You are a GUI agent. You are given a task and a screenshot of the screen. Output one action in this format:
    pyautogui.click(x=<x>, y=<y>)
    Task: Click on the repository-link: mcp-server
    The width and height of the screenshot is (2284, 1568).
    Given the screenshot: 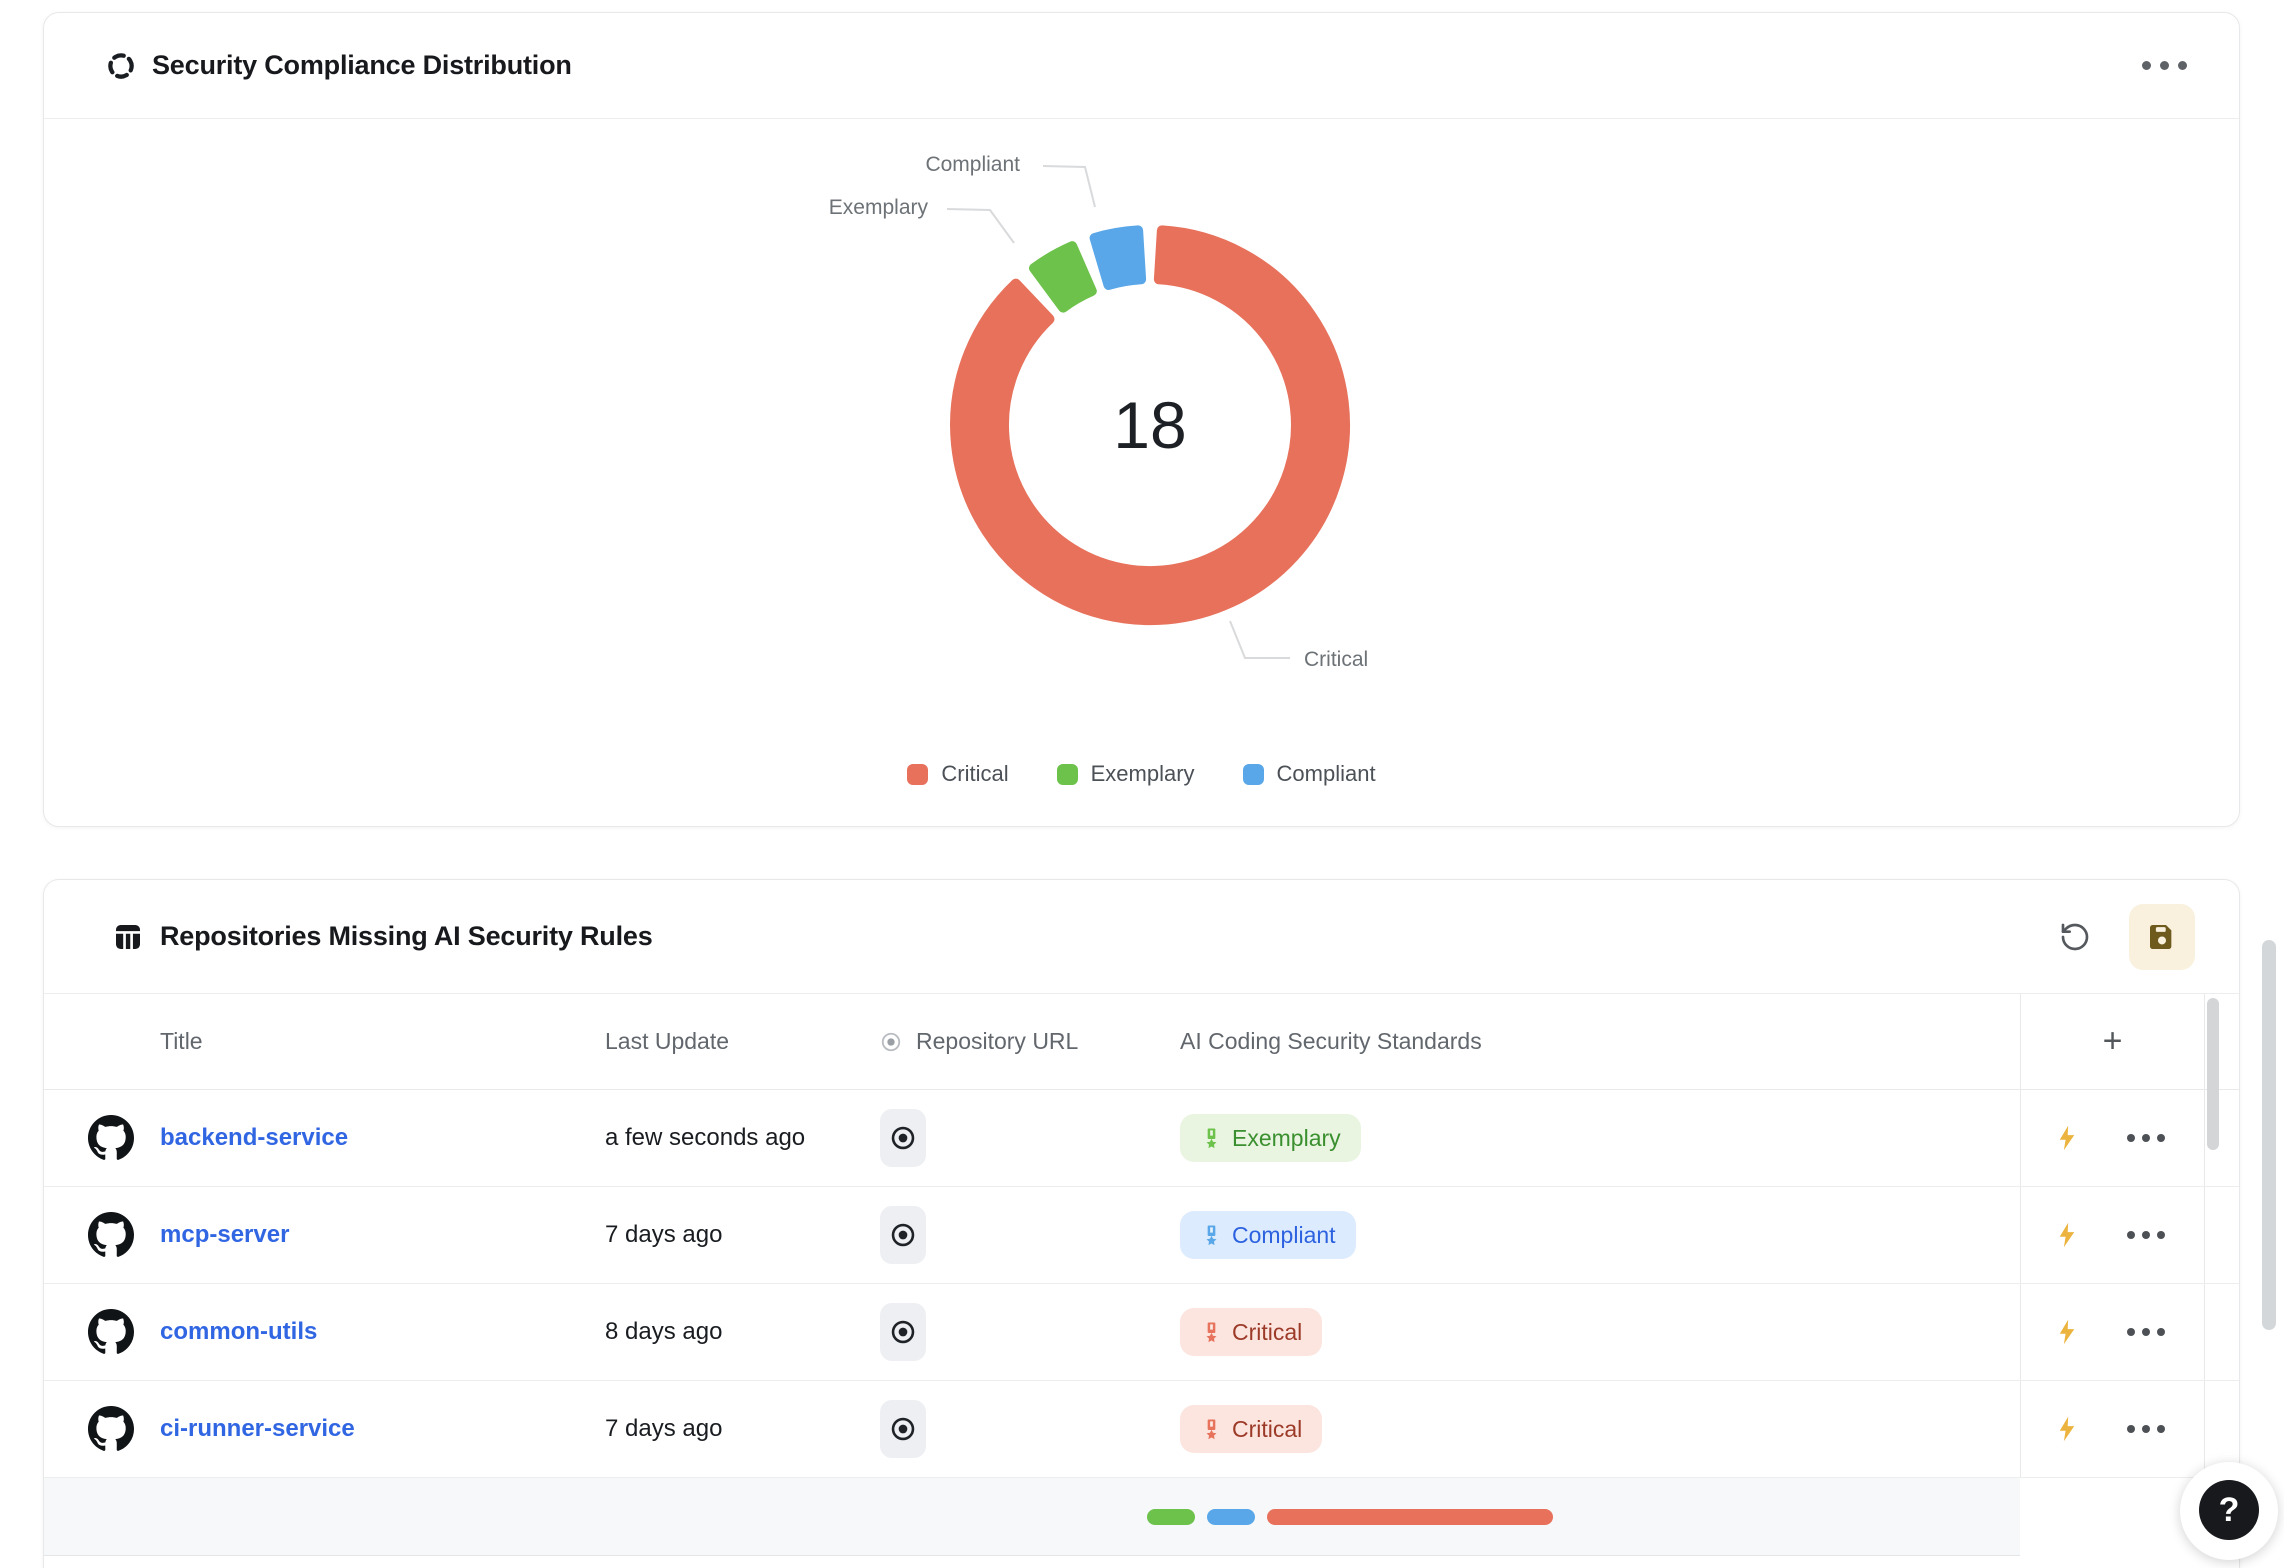 What is the action you would take?
    pyautogui.click(x=225, y=1234)
    